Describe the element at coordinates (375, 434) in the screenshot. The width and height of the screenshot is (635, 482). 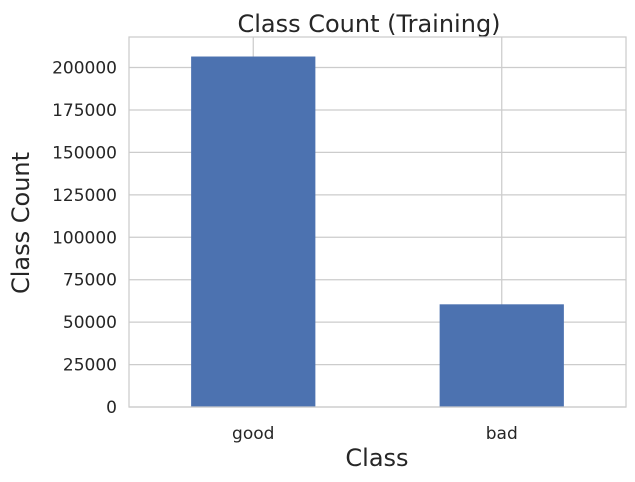
I see `x-tick-labels: good bad` at that location.